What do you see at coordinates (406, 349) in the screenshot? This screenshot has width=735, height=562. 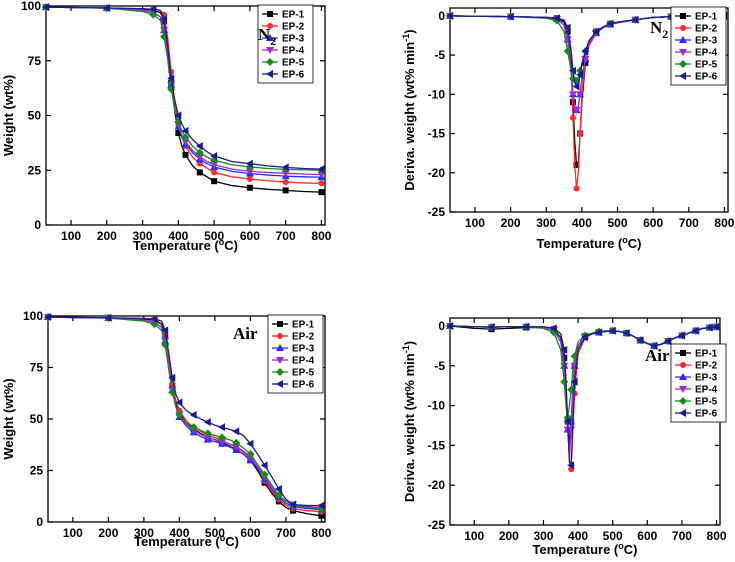 I see `y-axis-title-sup: -1` at bounding box center [406, 349].